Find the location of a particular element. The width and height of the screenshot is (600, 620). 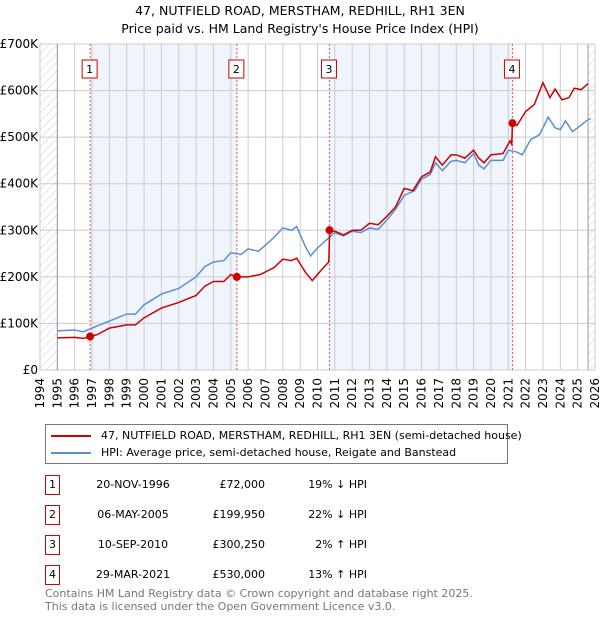

x-tick-label: 2012 is located at coordinates (352, 393).